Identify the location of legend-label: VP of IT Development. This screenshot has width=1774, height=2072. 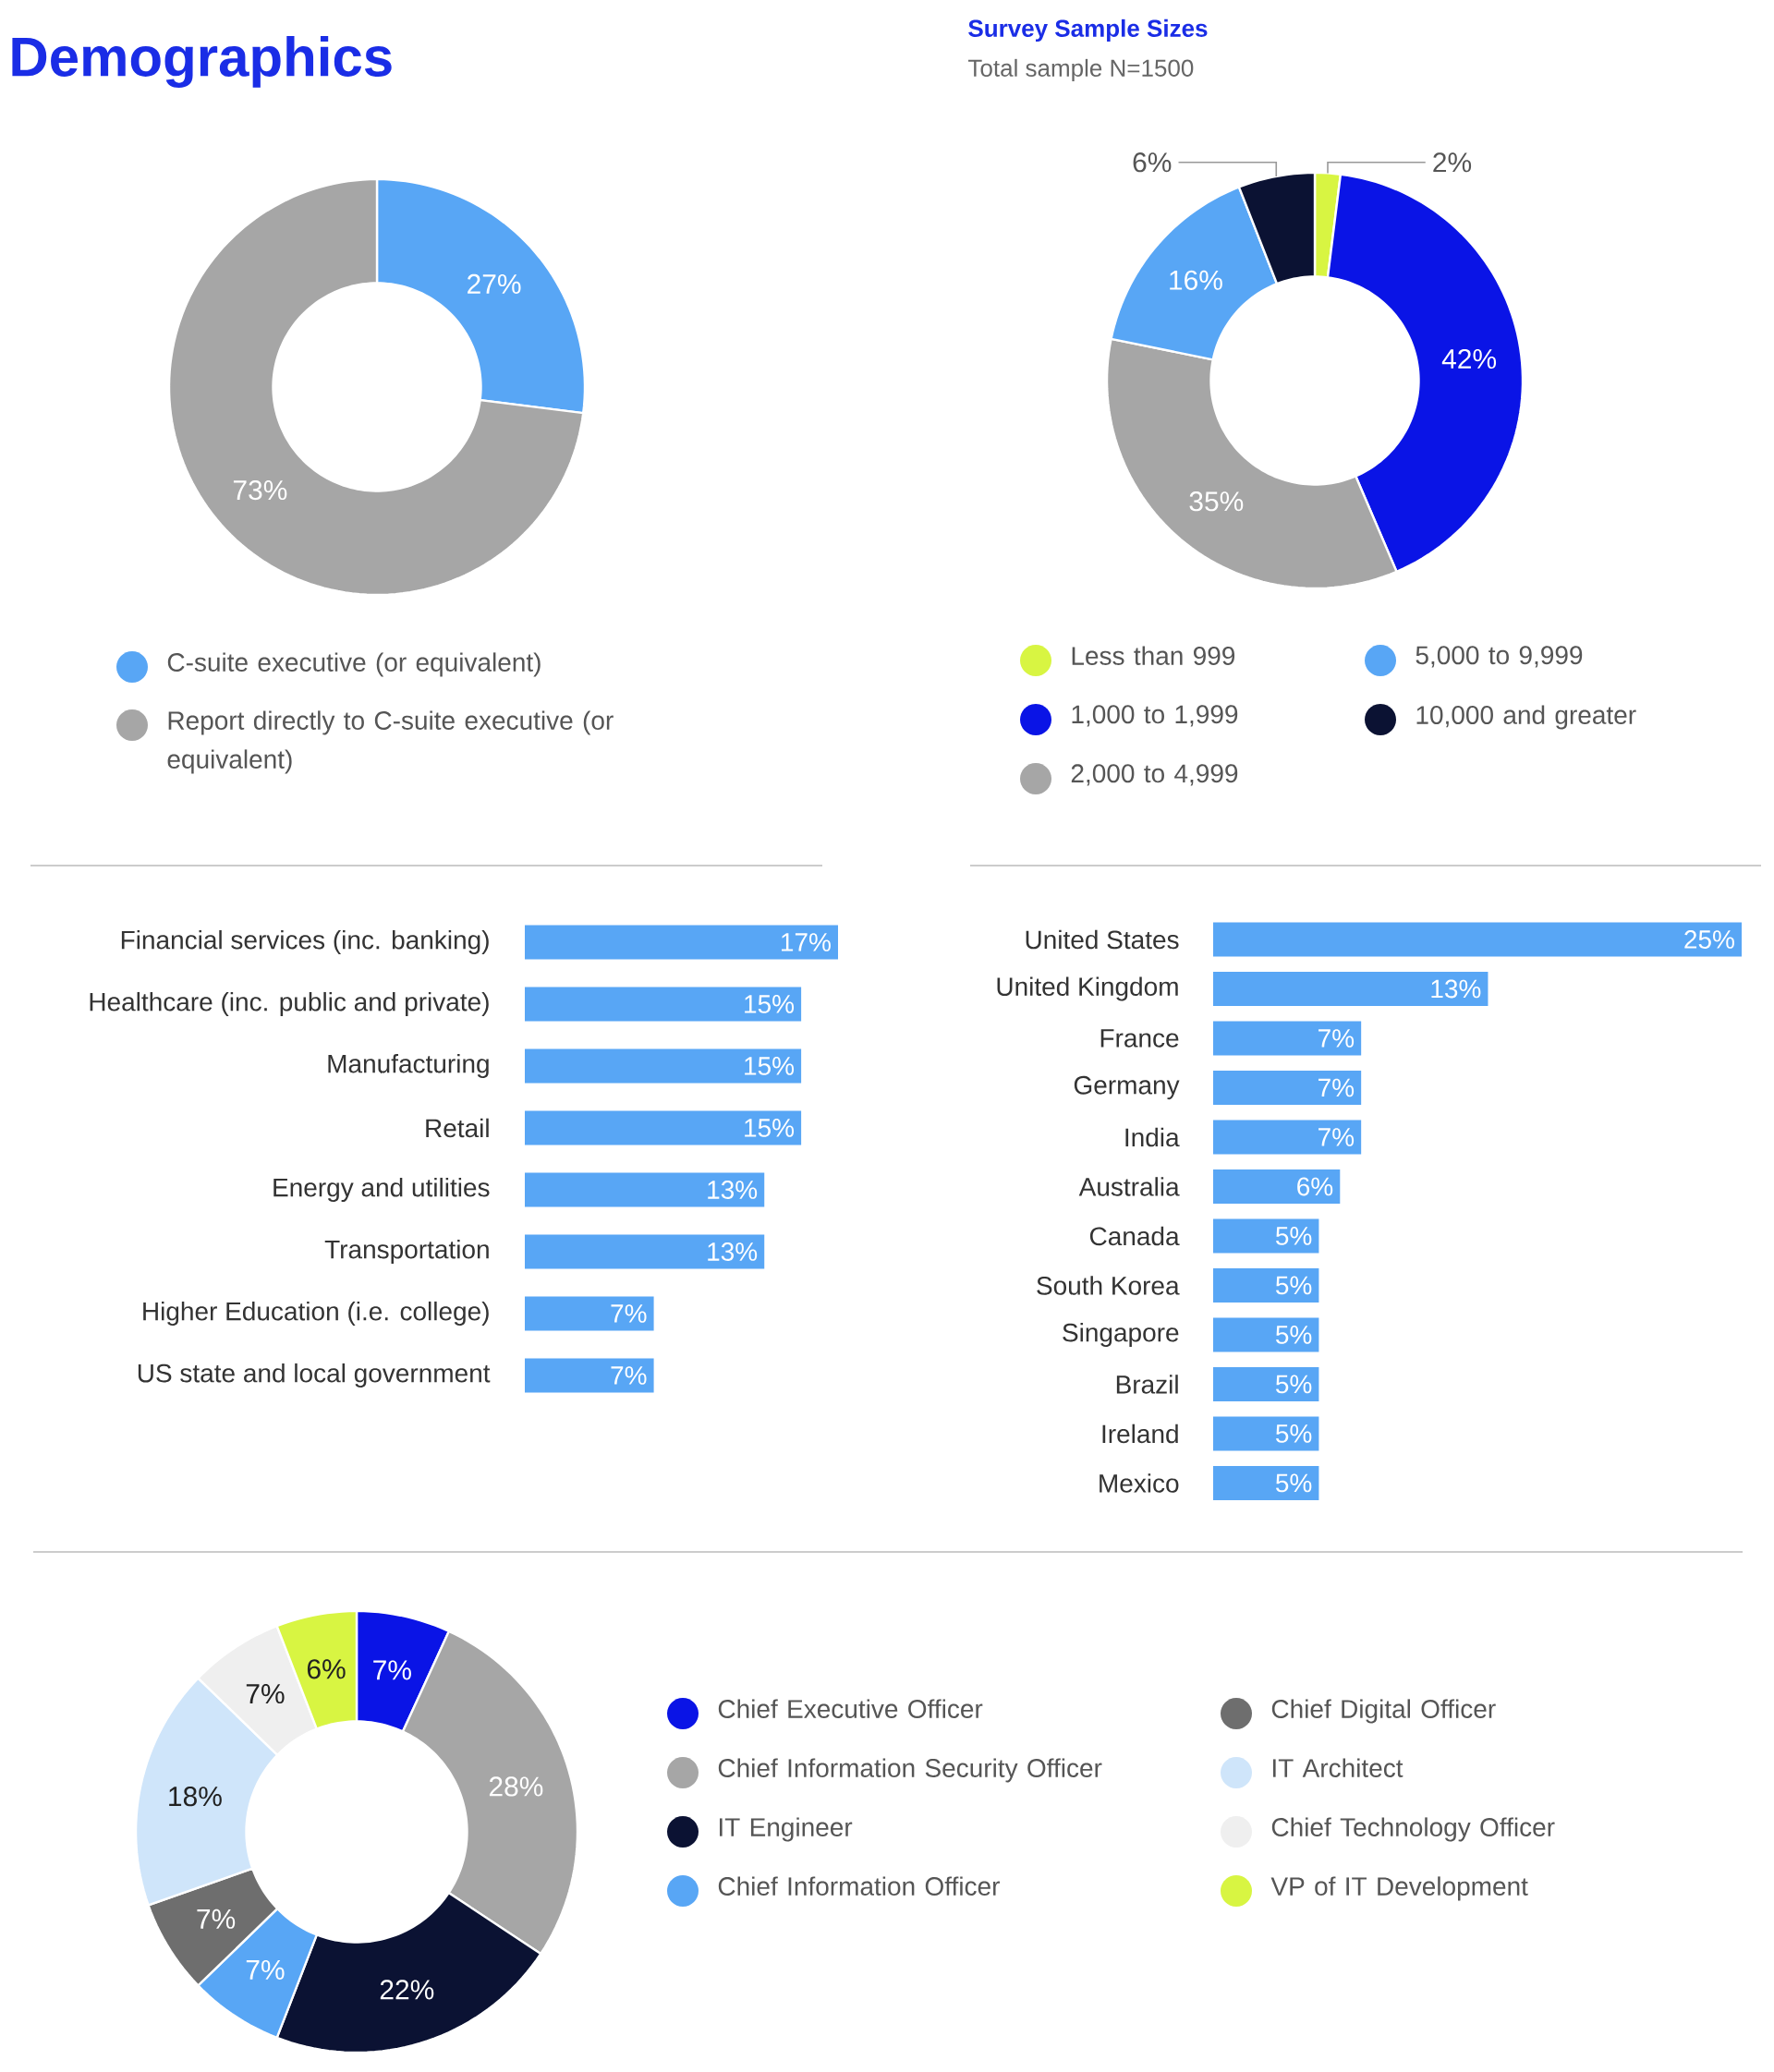
(1399, 1888).